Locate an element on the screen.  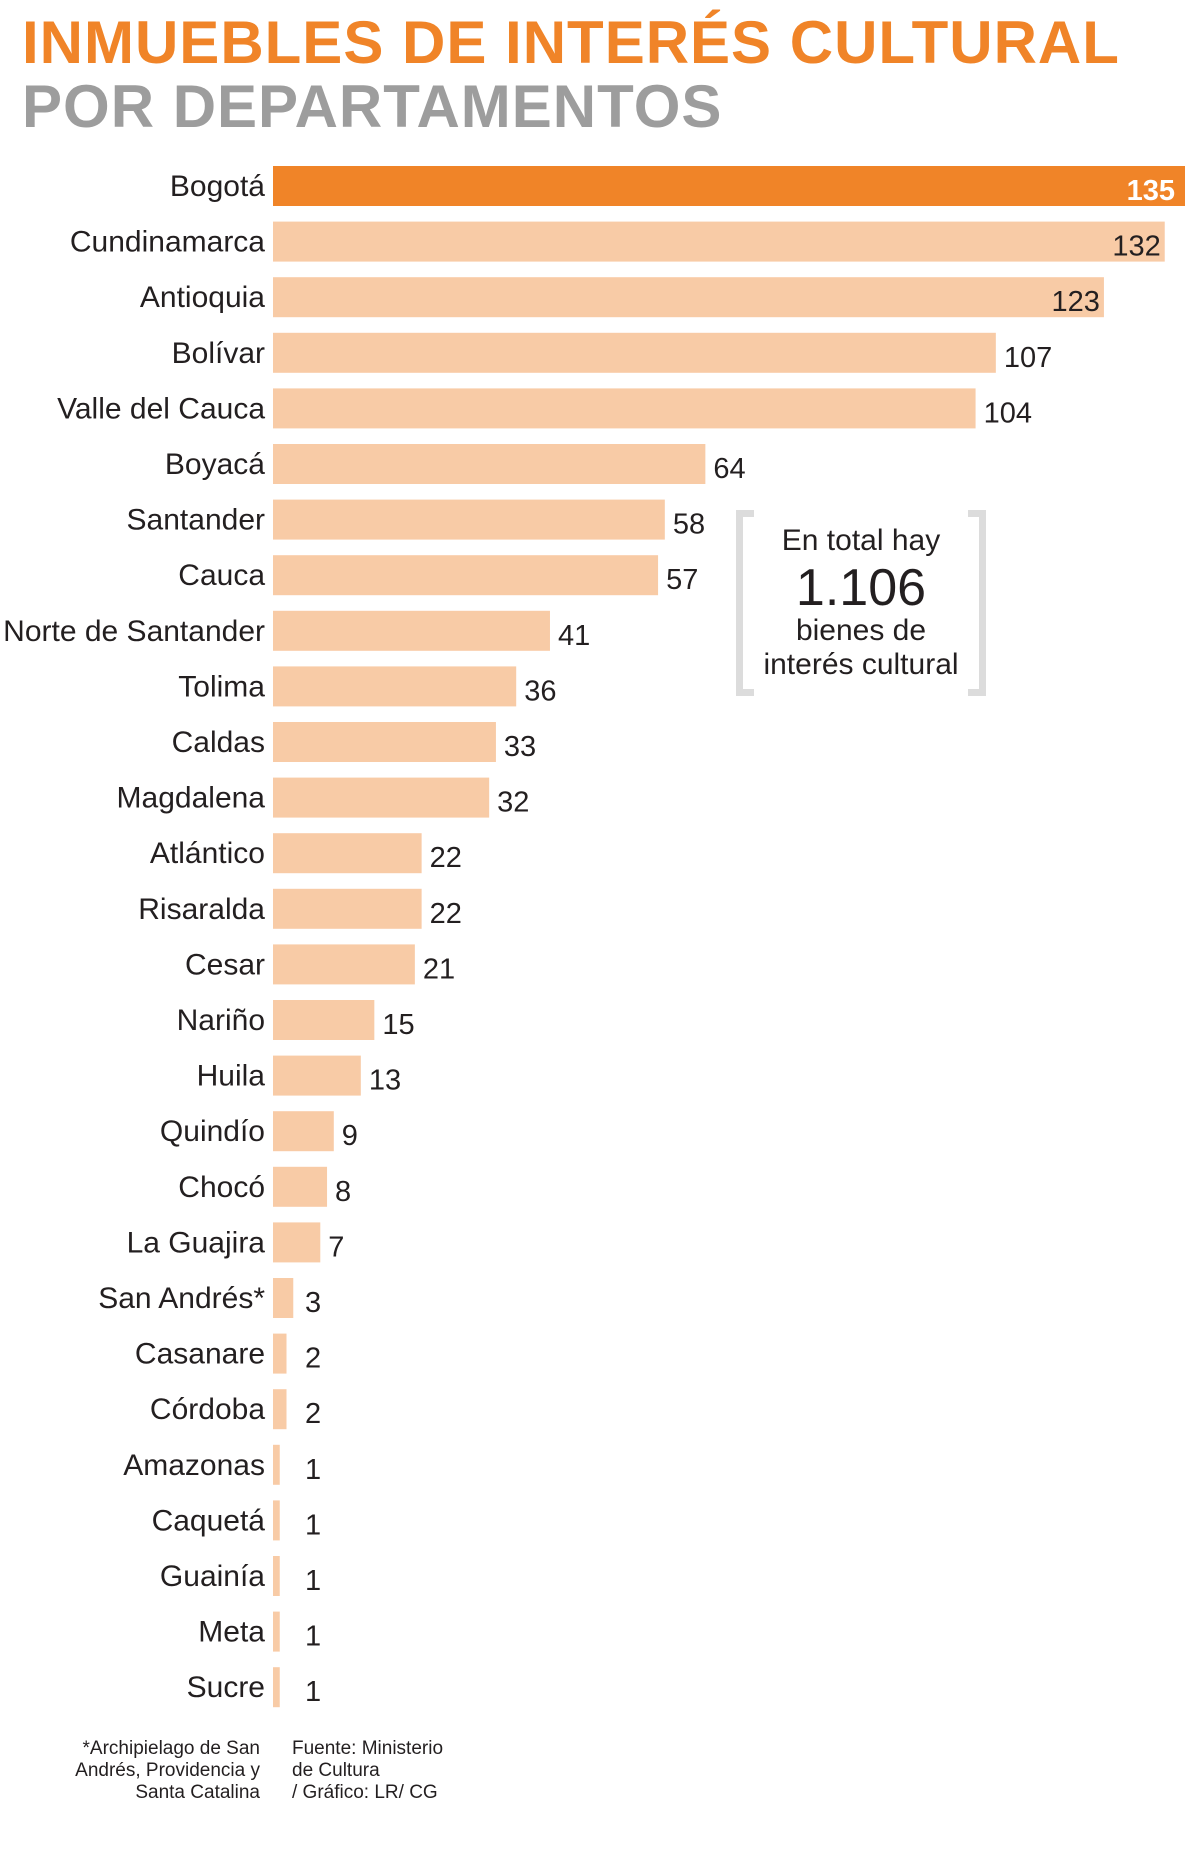
callout-left-bracket is located at coordinates (745, 603).